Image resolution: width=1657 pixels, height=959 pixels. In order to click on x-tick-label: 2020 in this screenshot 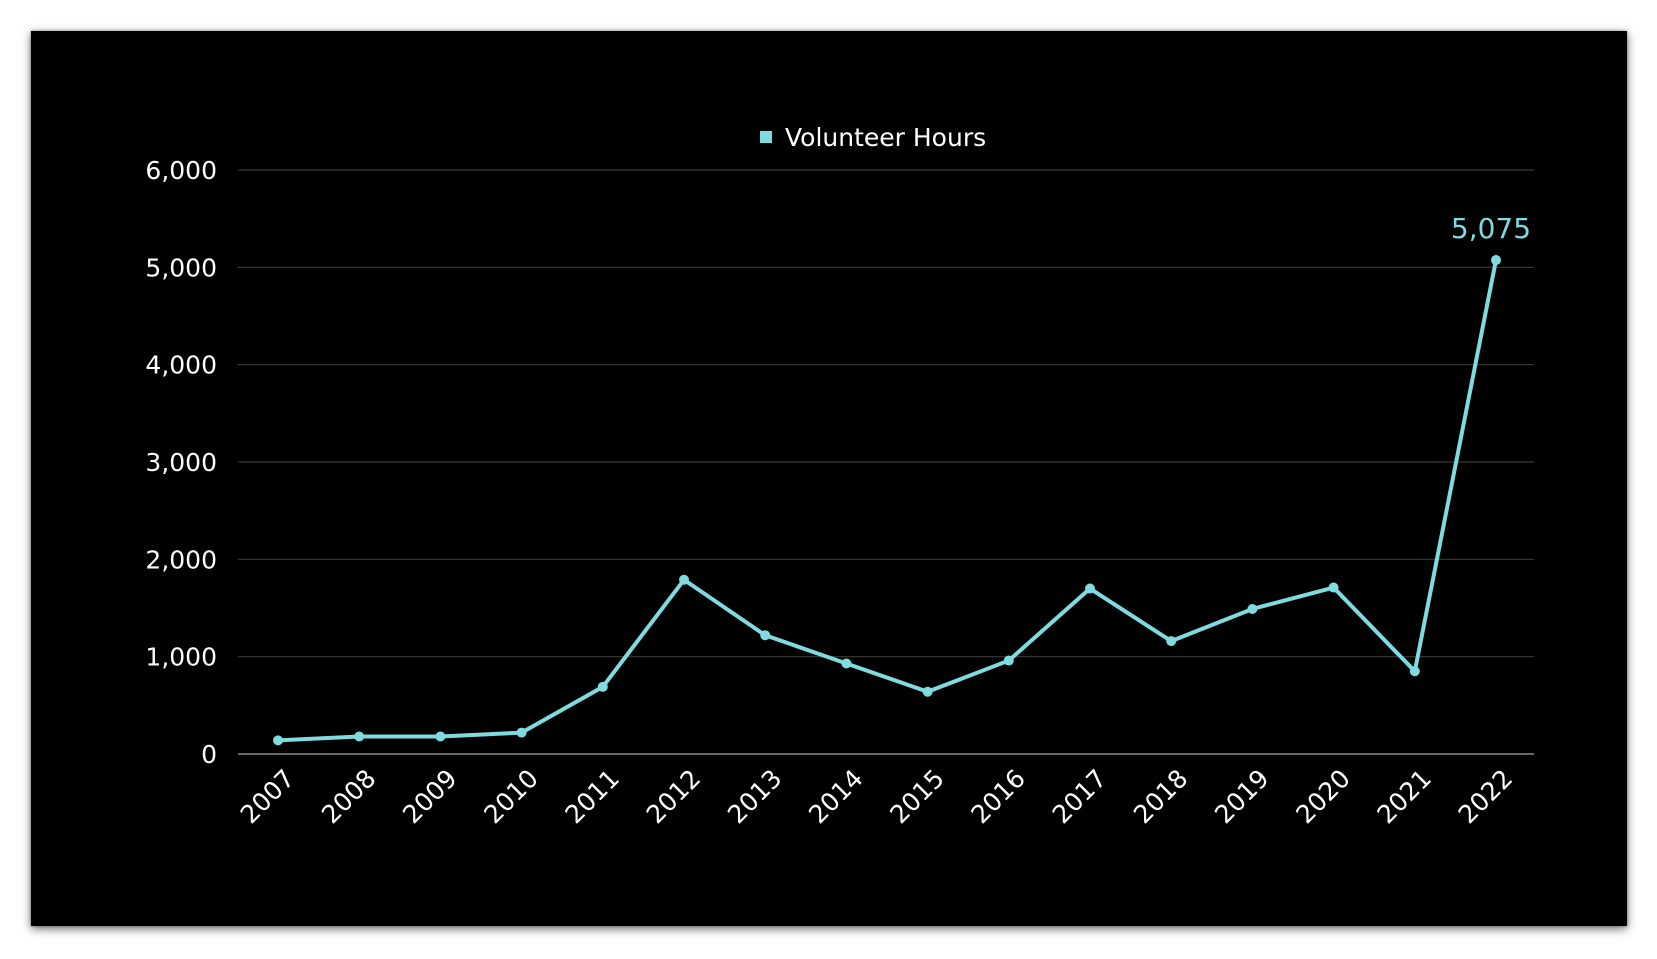, I will do `click(1322, 796)`.